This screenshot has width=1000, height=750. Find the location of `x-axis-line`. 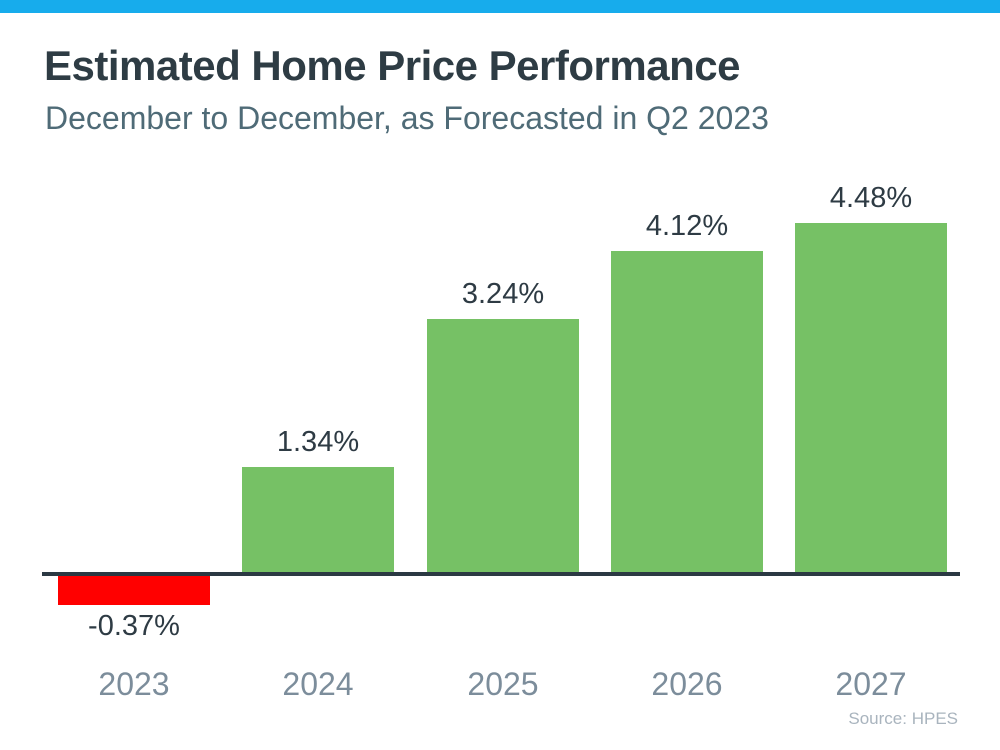

x-axis-line is located at coordinates (501, 574).